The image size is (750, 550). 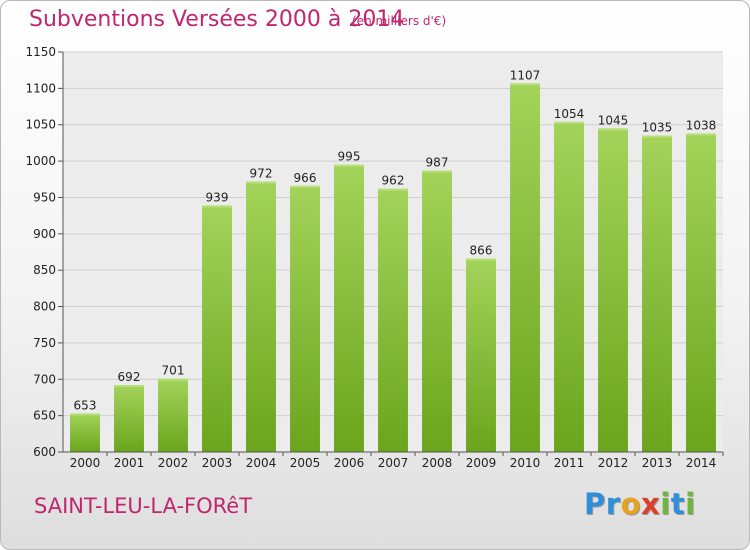 I want to click on bar-value-label: 962, so click(x=393, y=181).